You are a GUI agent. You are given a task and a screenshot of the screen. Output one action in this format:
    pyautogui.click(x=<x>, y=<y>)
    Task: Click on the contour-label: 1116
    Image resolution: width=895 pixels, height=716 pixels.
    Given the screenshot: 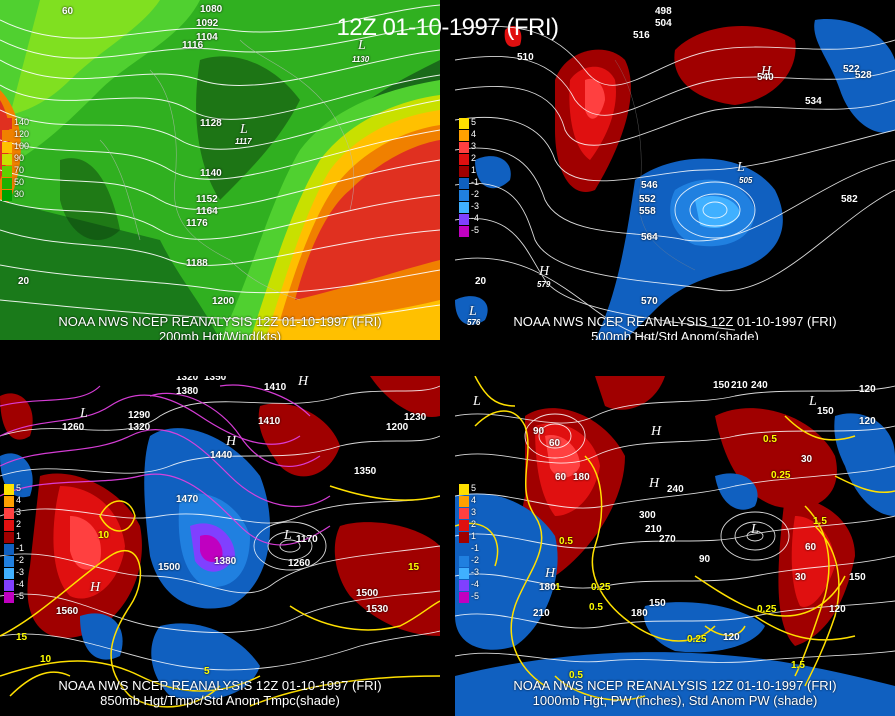 What is the action you would take?
    pyautogui.click(x=193, y=45)
    